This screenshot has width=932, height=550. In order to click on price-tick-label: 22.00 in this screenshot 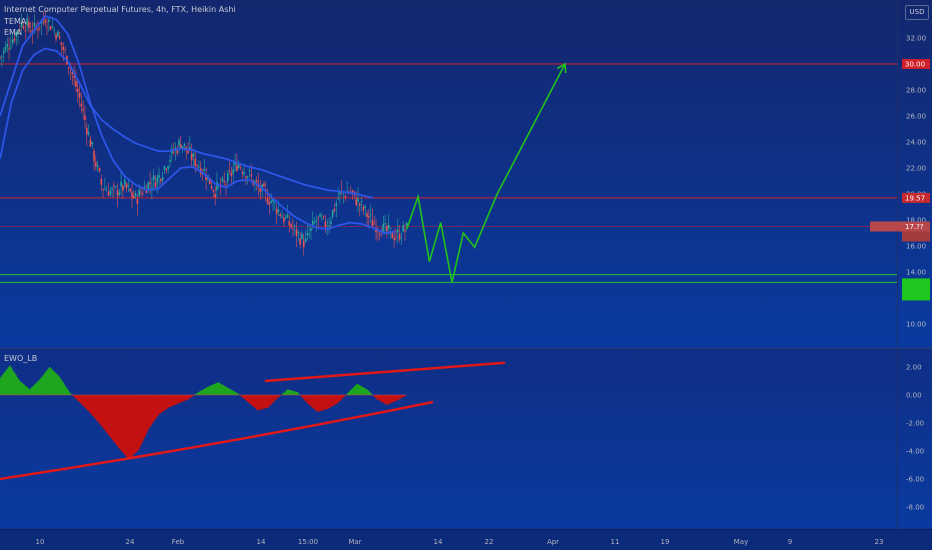, I will do `click(916, 169)`.